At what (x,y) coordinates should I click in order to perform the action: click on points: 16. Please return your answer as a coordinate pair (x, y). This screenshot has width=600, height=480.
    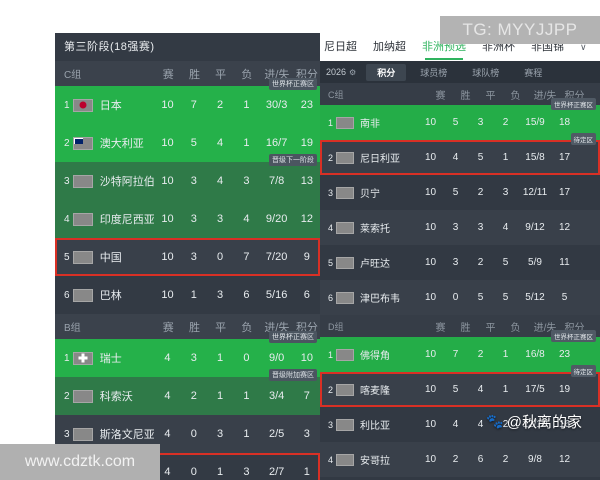
    Looking at the image, I should click on (564, 424).